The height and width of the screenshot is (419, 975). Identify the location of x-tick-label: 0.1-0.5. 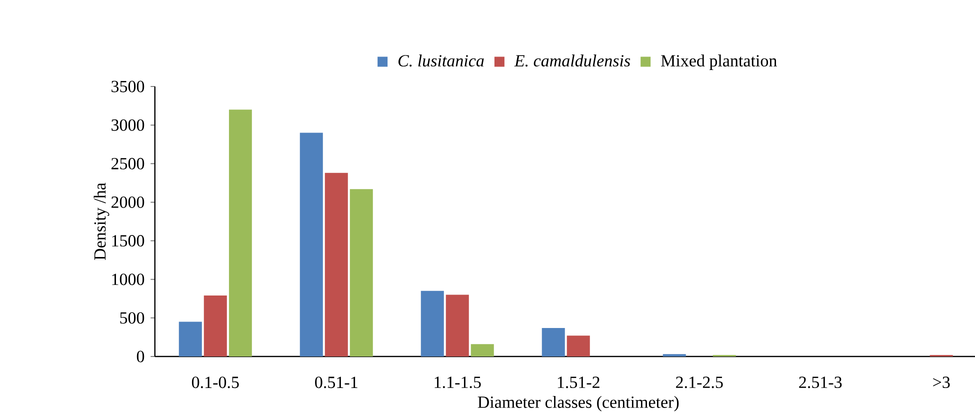
(215, 382).